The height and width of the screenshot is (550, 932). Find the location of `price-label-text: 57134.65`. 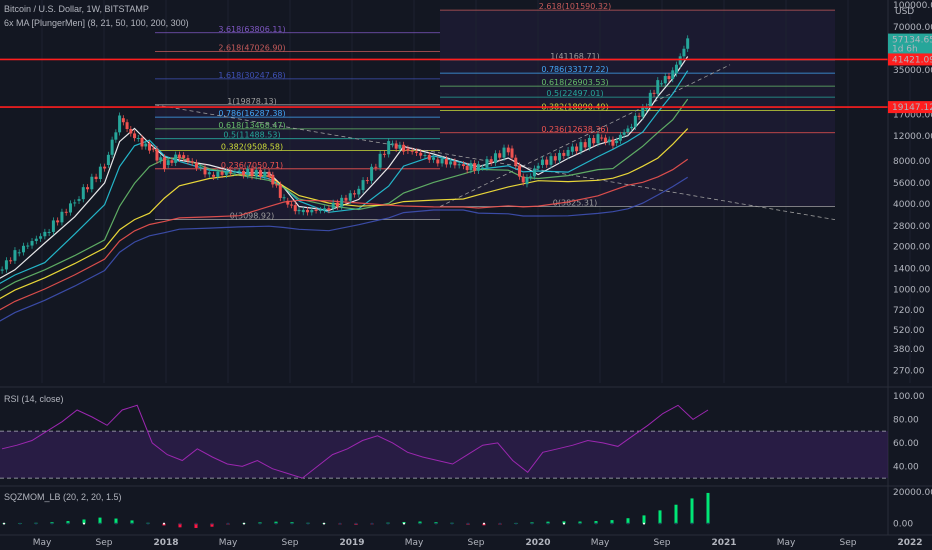

price-label-text: 57134.65 is located at coordinates (912, 41).